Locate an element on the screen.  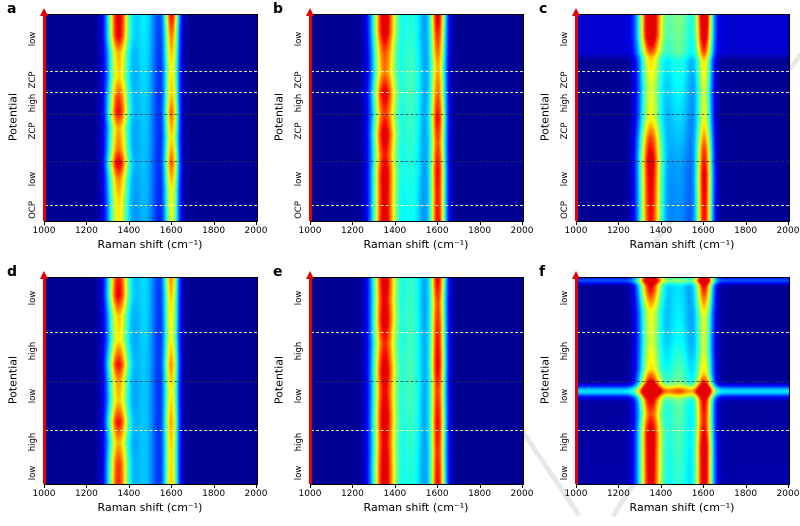
panel-letter: a is located at coordinates (12, 9).